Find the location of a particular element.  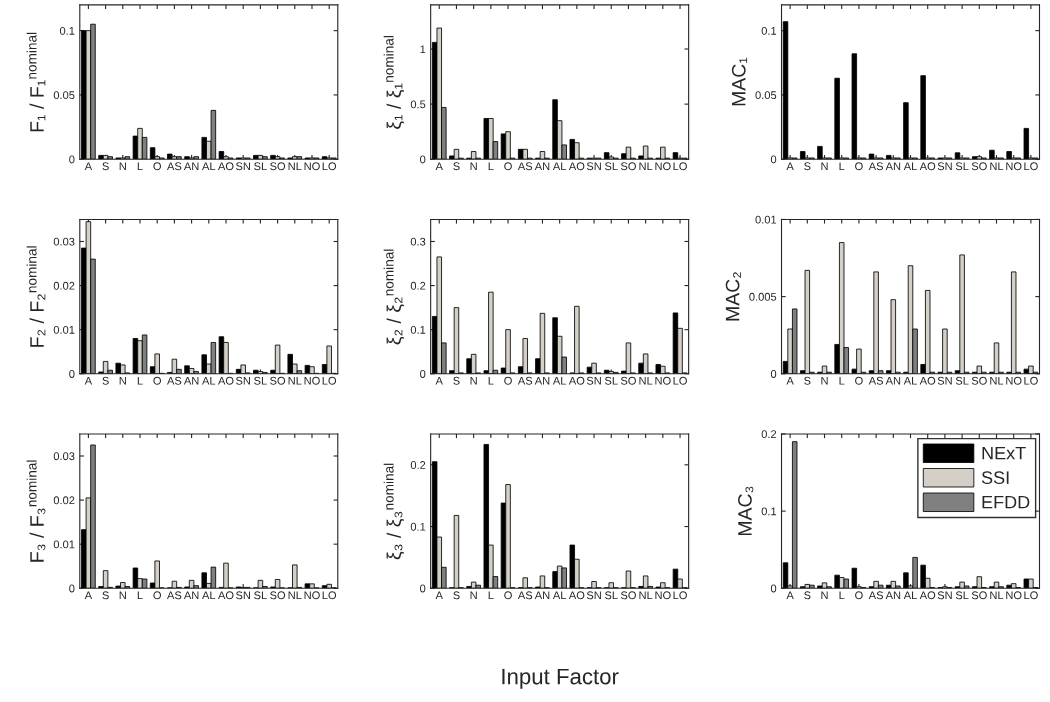

legend-label: EFDD is located at coordinates (1006, 502).